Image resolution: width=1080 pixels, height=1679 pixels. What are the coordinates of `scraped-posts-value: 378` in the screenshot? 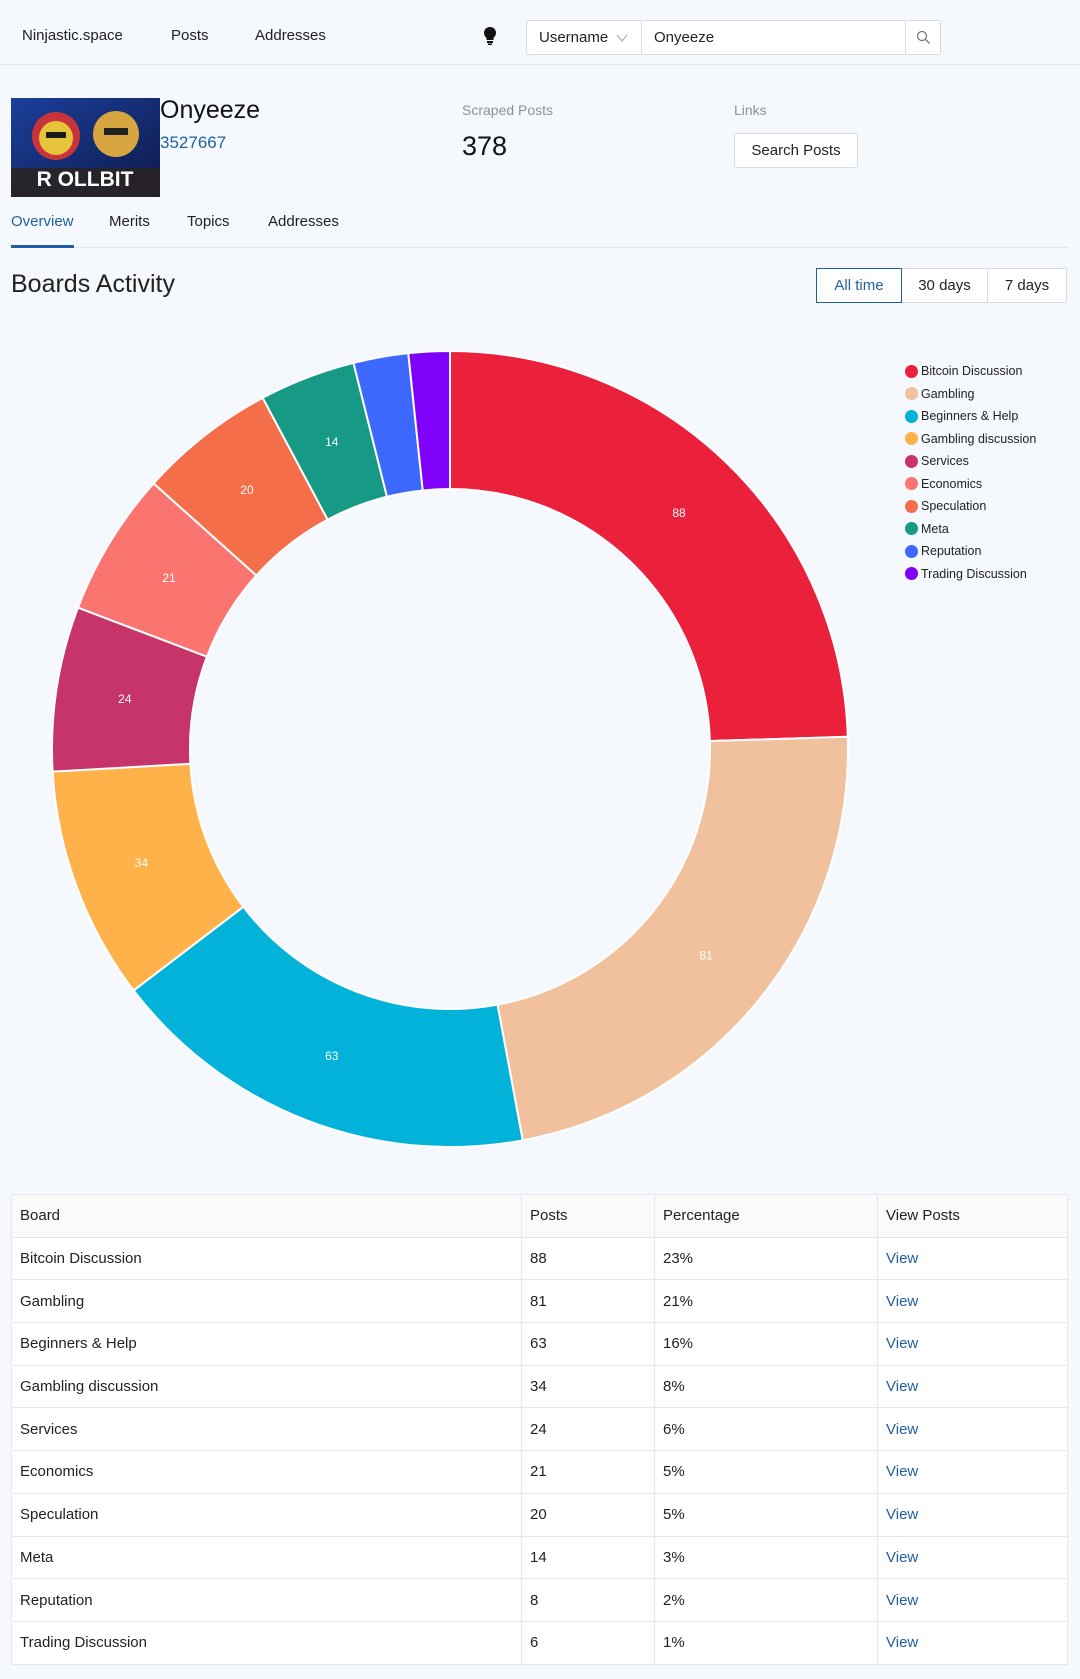 It's located at (485, 146).